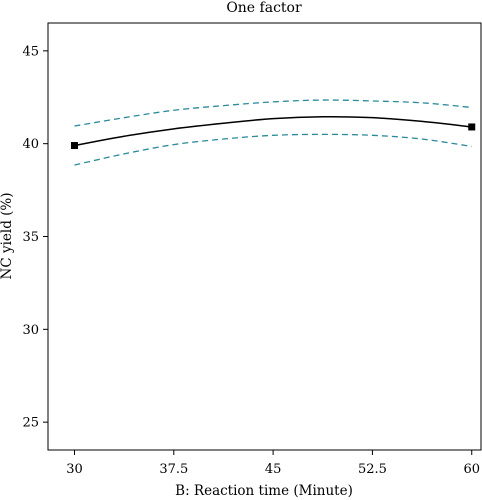 This screenshot has width=482, height=500. I want to click on x-tick-label: 45, so click(273, 469).